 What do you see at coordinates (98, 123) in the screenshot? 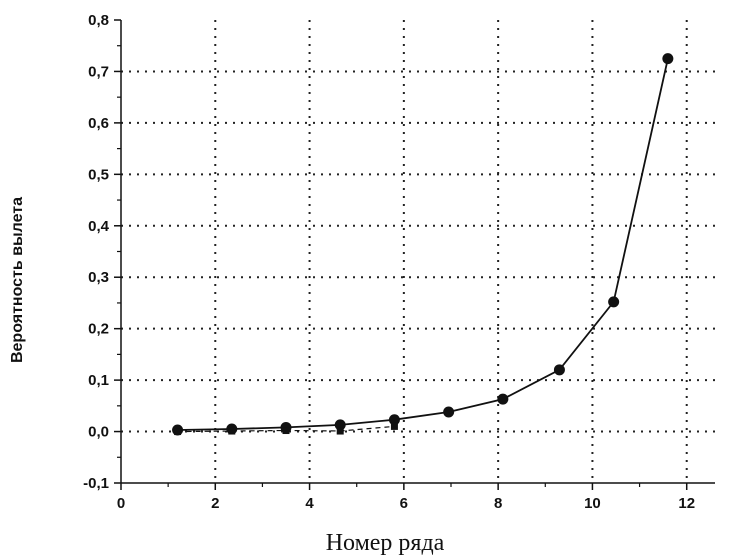
I see `y-tick-label: 0,6` at bounding box center [98, 123].